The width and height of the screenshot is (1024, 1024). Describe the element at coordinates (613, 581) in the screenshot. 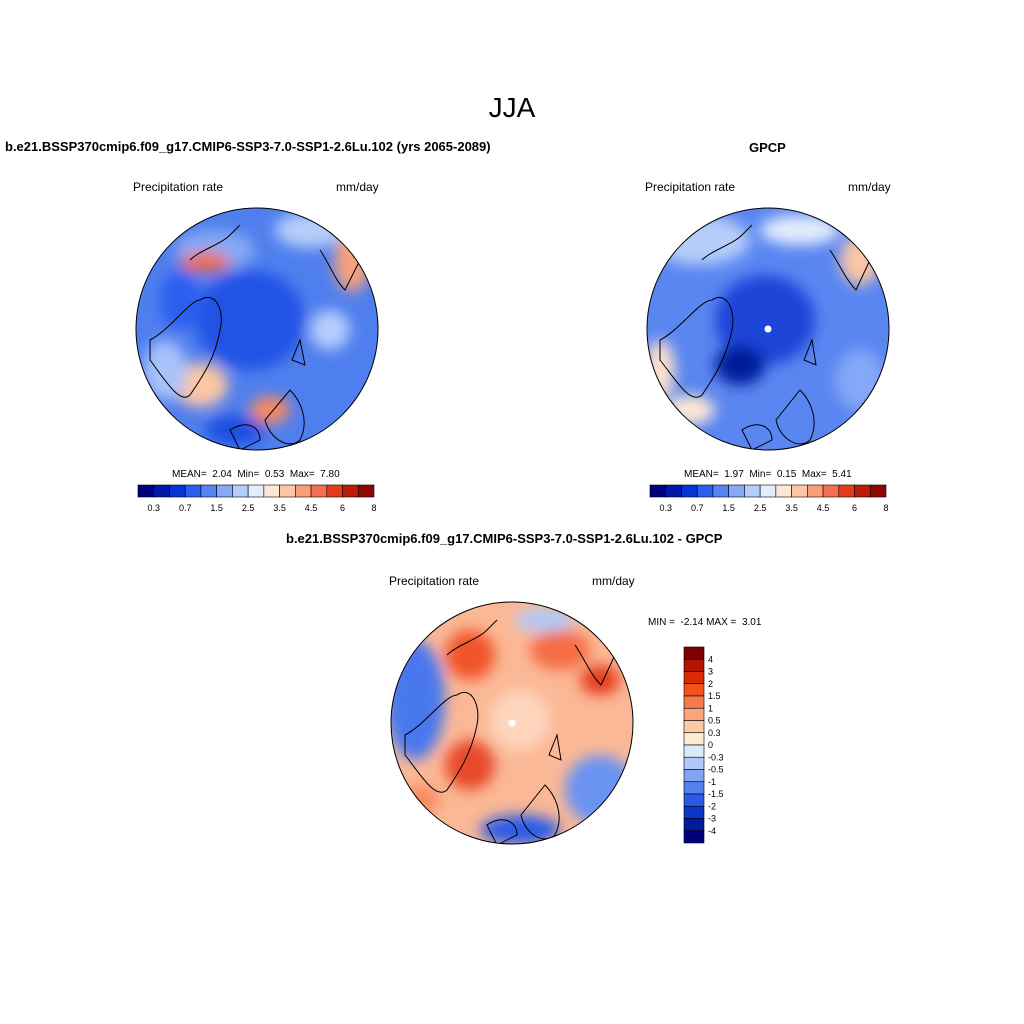

I see `diff-units-label: mm/day` at that location.